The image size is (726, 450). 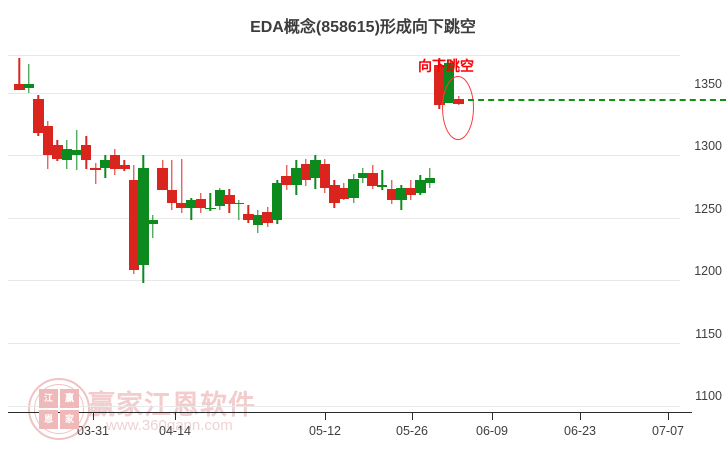 I want to click on stamp-char-2: 恩, so click(x=48, y=419).